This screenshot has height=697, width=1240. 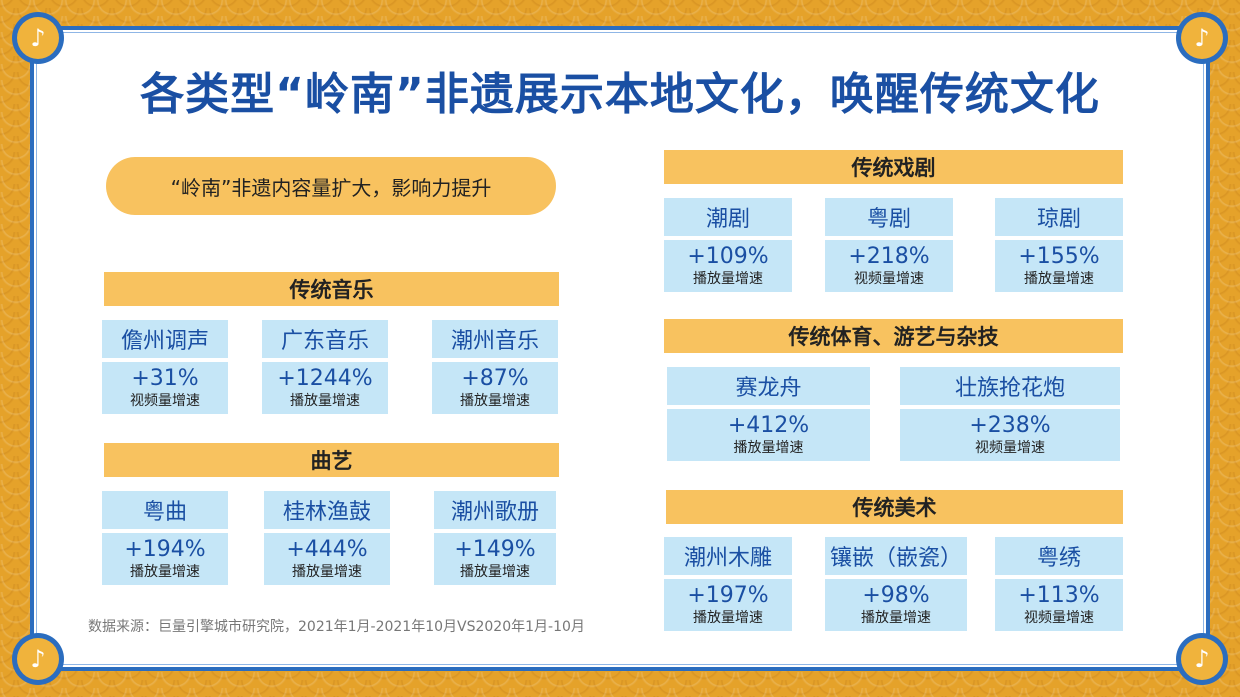 I want to click on page-title: 各类型“岭南”非遗展示本地文化，唤醒传统文化, so click(x=620, y=94).